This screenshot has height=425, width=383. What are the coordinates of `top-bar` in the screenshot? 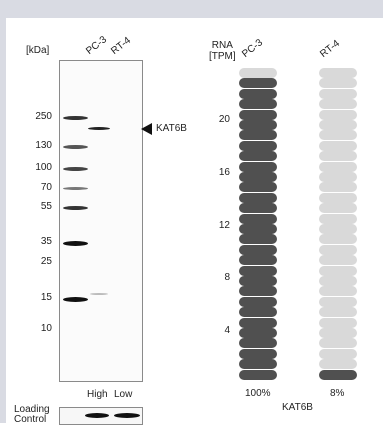 It's located at (191, 9).